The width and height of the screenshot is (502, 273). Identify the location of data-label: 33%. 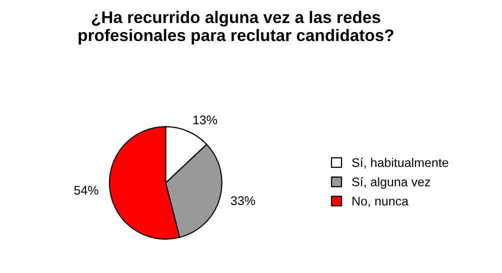
(243, 201).